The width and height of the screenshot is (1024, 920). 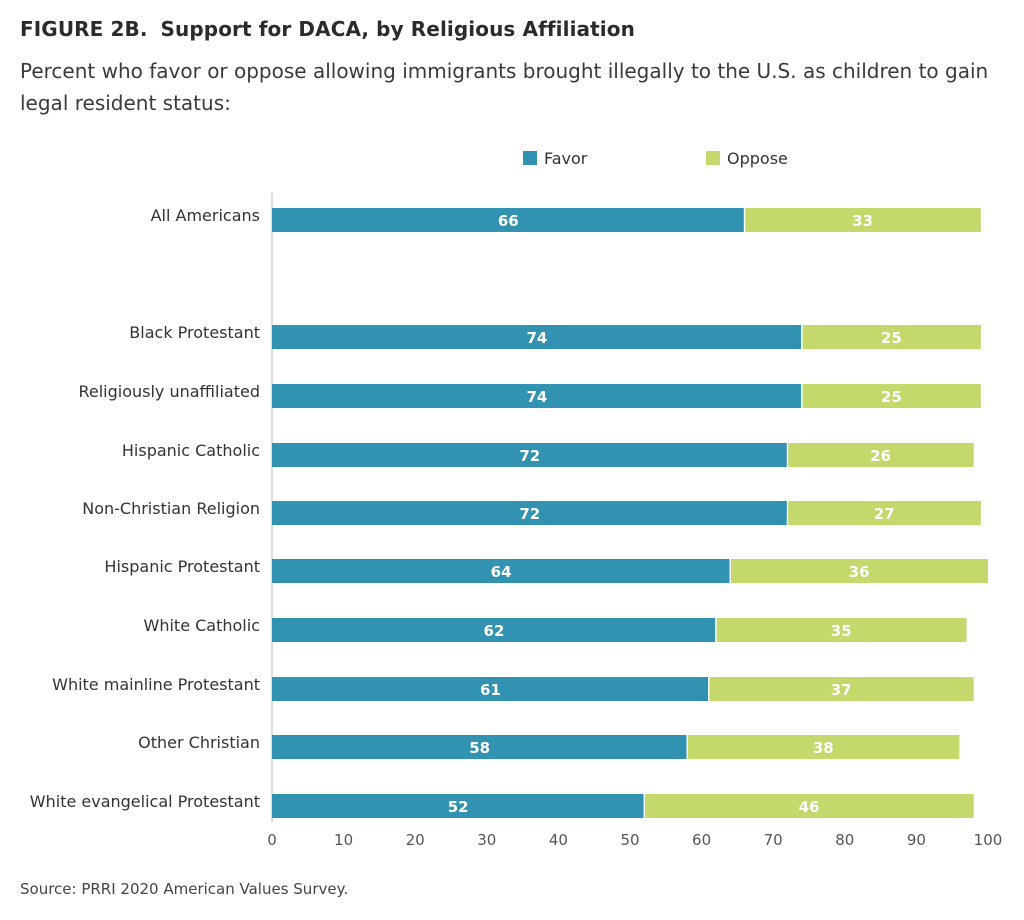 I want to click on value-label-oppose: 33, so click(x=862, y=221).